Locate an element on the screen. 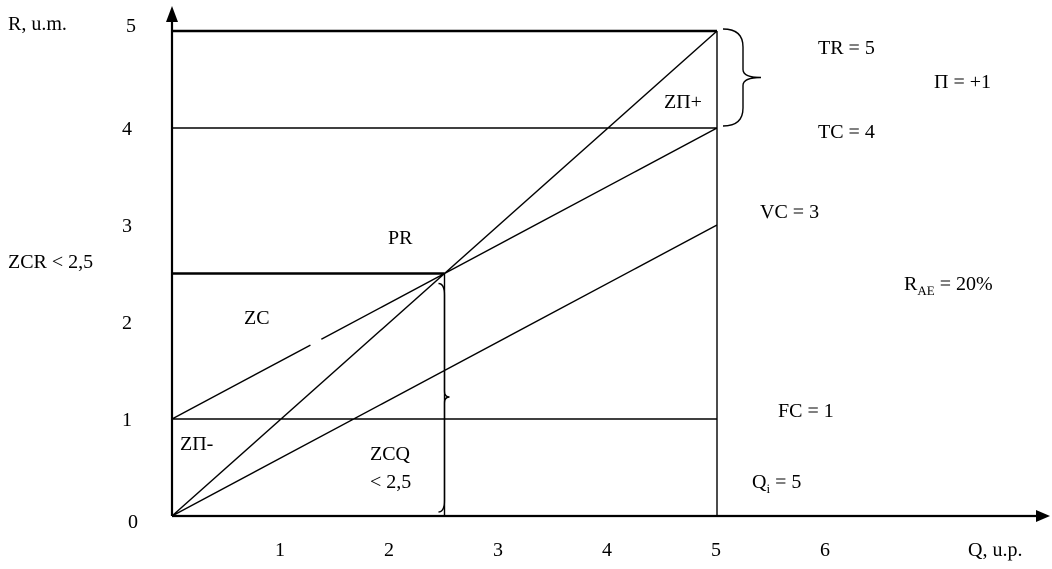 Image resolution: width=1052 pixels, height=569 pixels. y-tick-label: 3 is located at coordinates (127, 226).